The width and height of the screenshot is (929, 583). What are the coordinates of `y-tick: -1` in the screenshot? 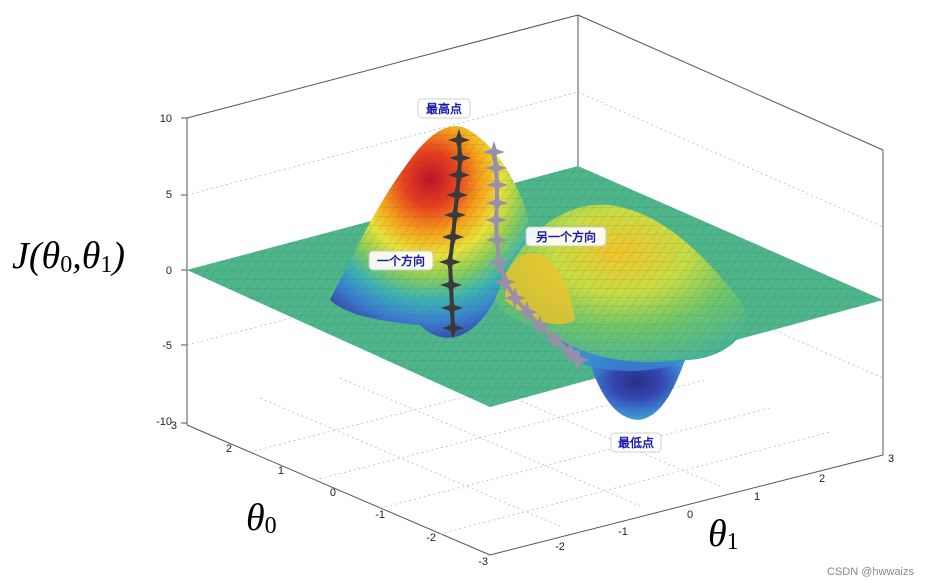 It's located at (623, 532).